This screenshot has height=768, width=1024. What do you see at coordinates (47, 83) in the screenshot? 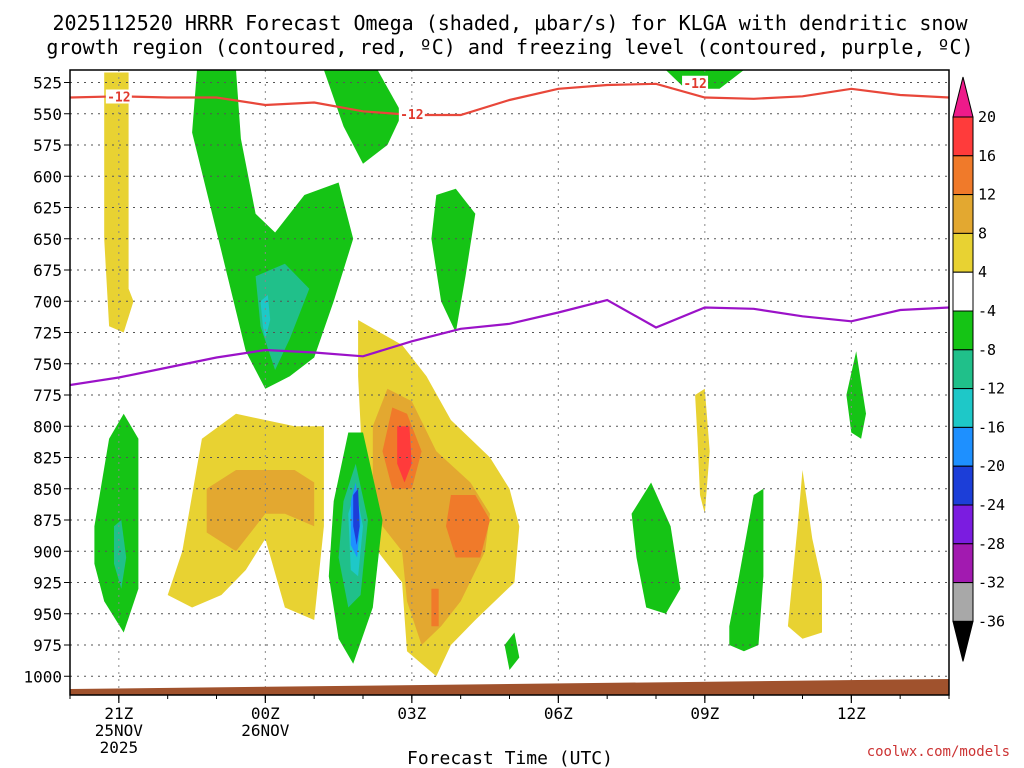
I see `y-tick-label-525: 525` at bounding box center [47, 83].